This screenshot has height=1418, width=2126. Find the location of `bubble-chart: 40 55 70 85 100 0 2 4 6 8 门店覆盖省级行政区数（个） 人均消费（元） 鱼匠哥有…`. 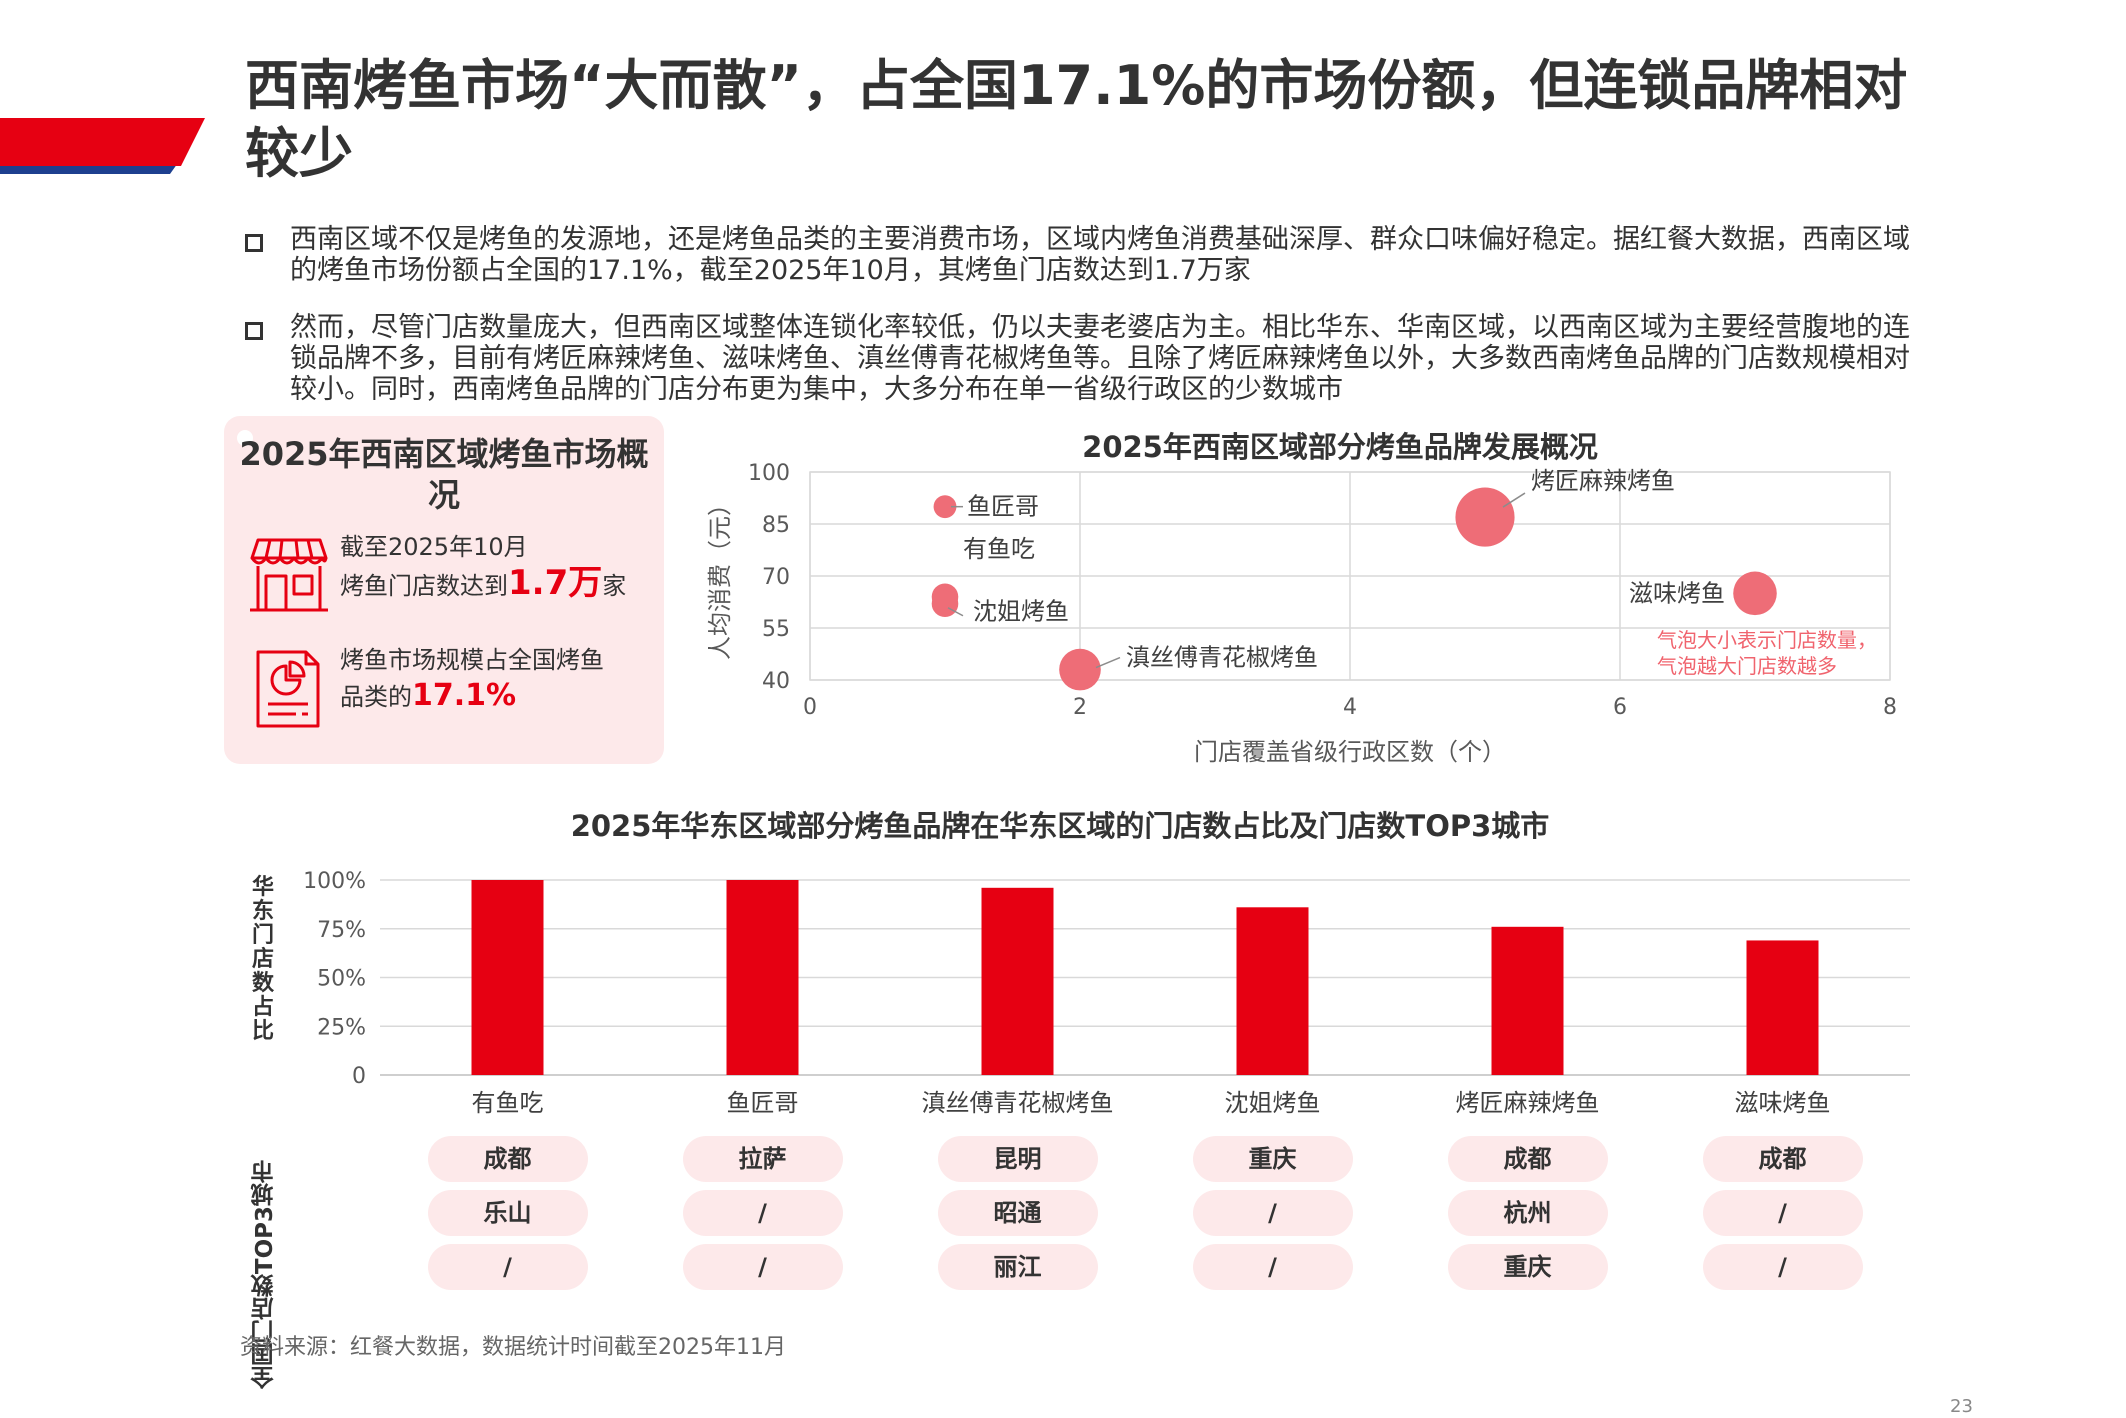

bubble-chart: 40 55 70 85 100 0 2 4 6 8 门店覆盖省级行政区数（个） 人均消费（元） 鱼匠哥有… is located at coordinates (1301, 613).